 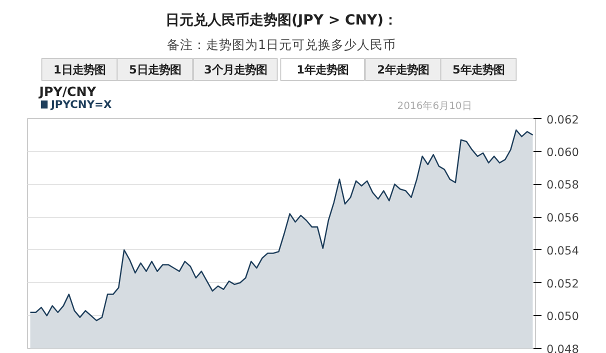 I want to click on y-tick-label: 0.052, so click(x=562, y=283).